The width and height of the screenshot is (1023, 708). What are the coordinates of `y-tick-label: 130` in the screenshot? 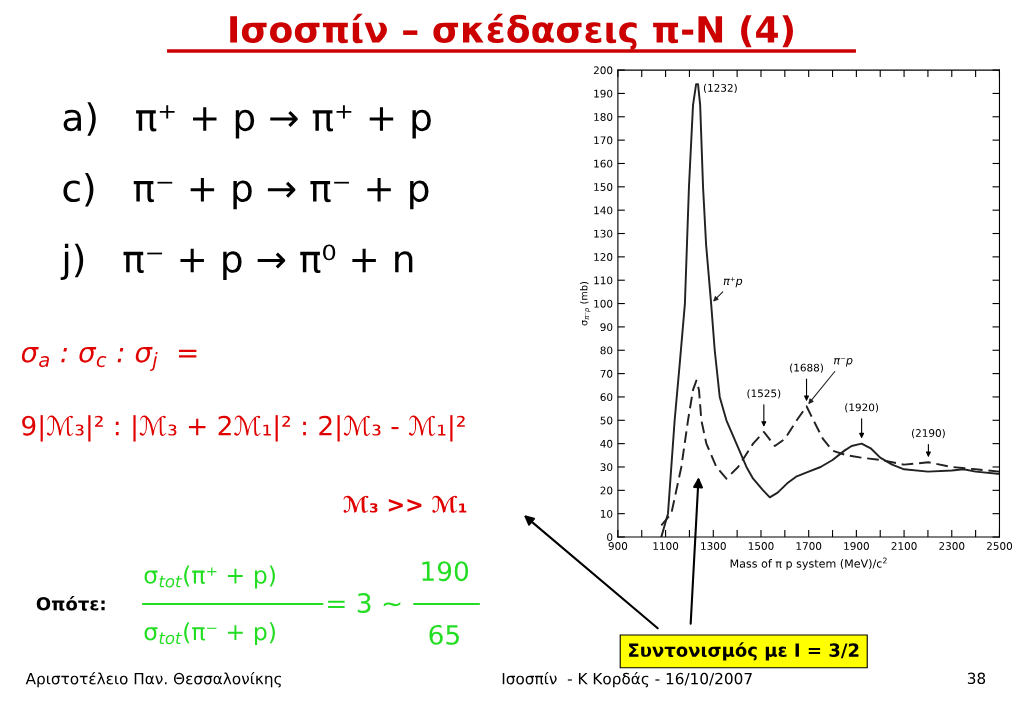 It's located at (603, 233).